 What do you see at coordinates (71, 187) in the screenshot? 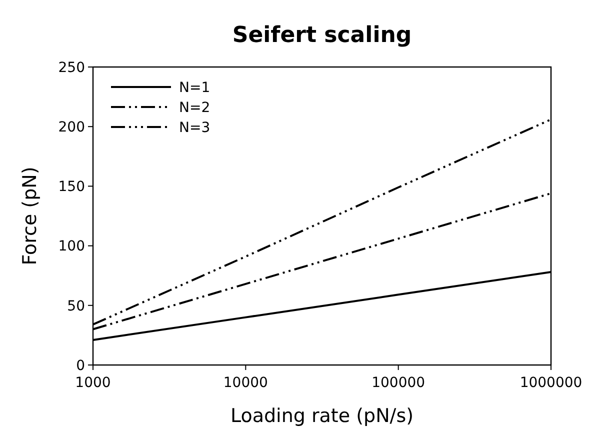
I see `y-tick-label: 150` at bounding box center [71, 187].